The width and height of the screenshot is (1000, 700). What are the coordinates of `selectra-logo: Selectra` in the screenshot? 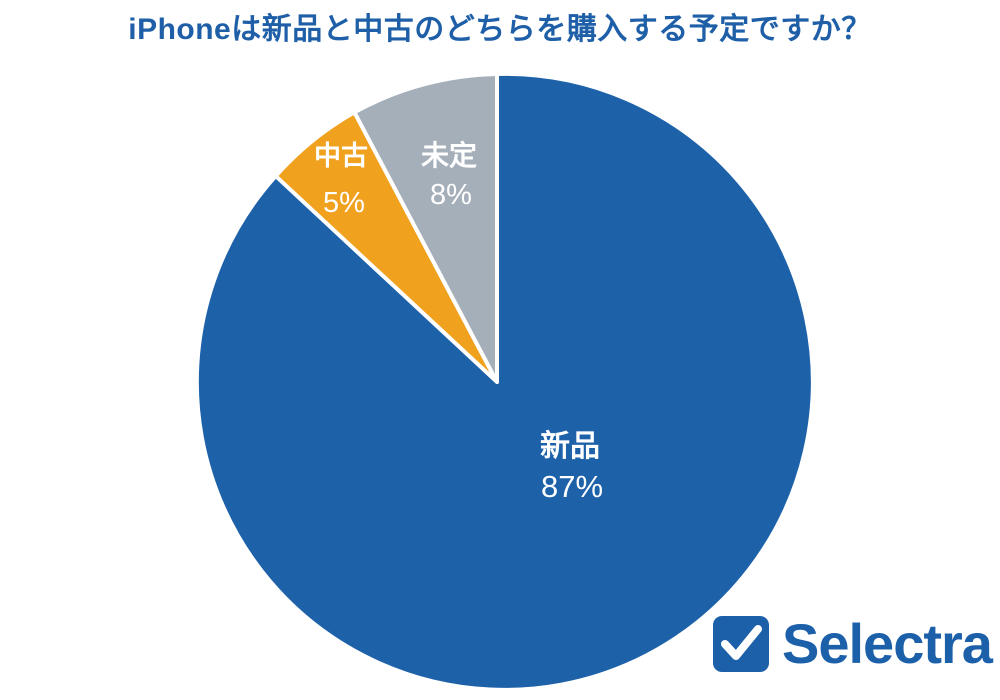 It's located at (852, 644).